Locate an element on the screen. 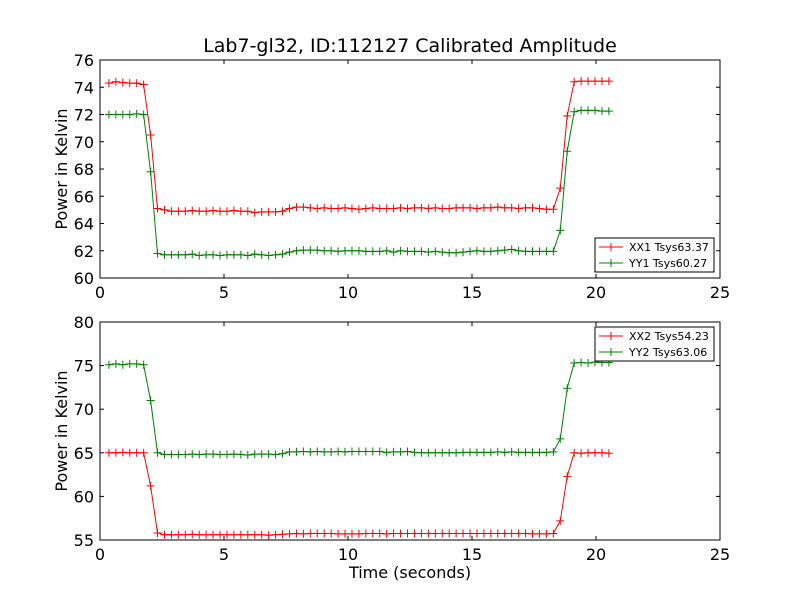 This screenshot has height=604, width=800. y-tick-label: 60 is located at coordinates (84, 278).